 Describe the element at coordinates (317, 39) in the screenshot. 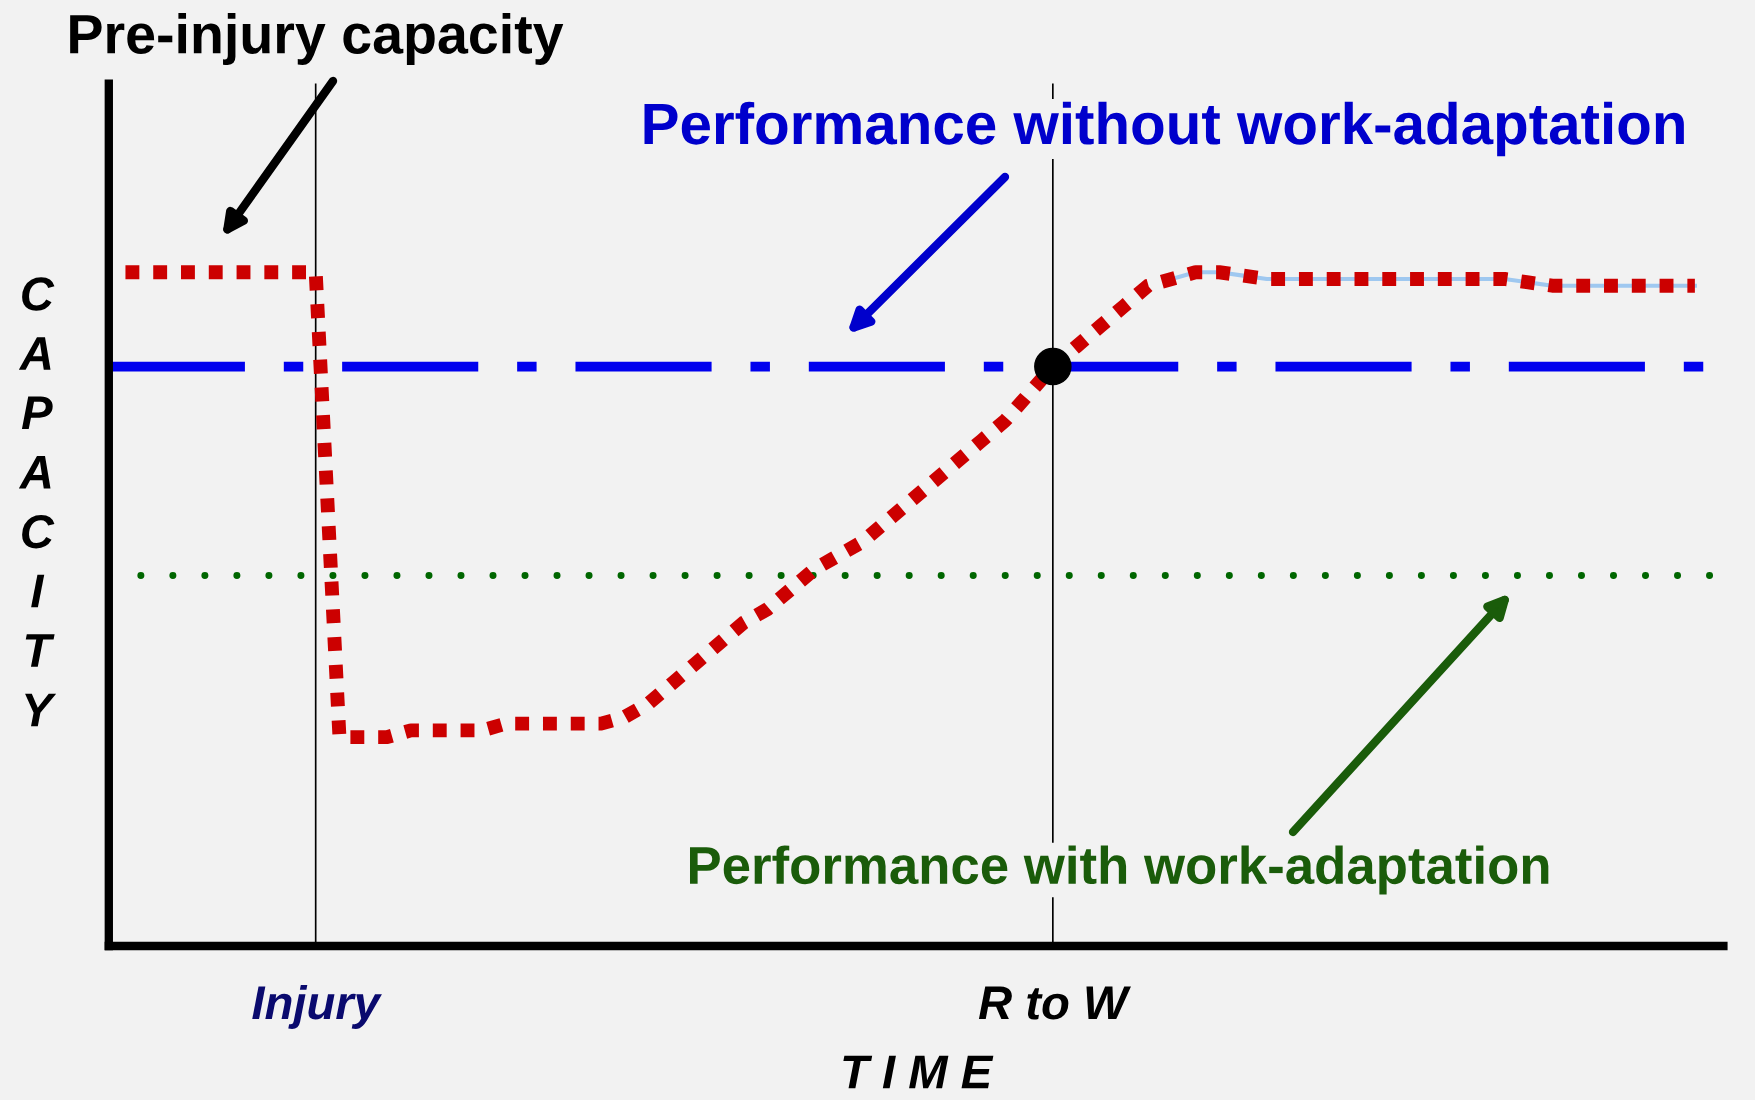

I see `text: Pre-injury capacity` at that location.